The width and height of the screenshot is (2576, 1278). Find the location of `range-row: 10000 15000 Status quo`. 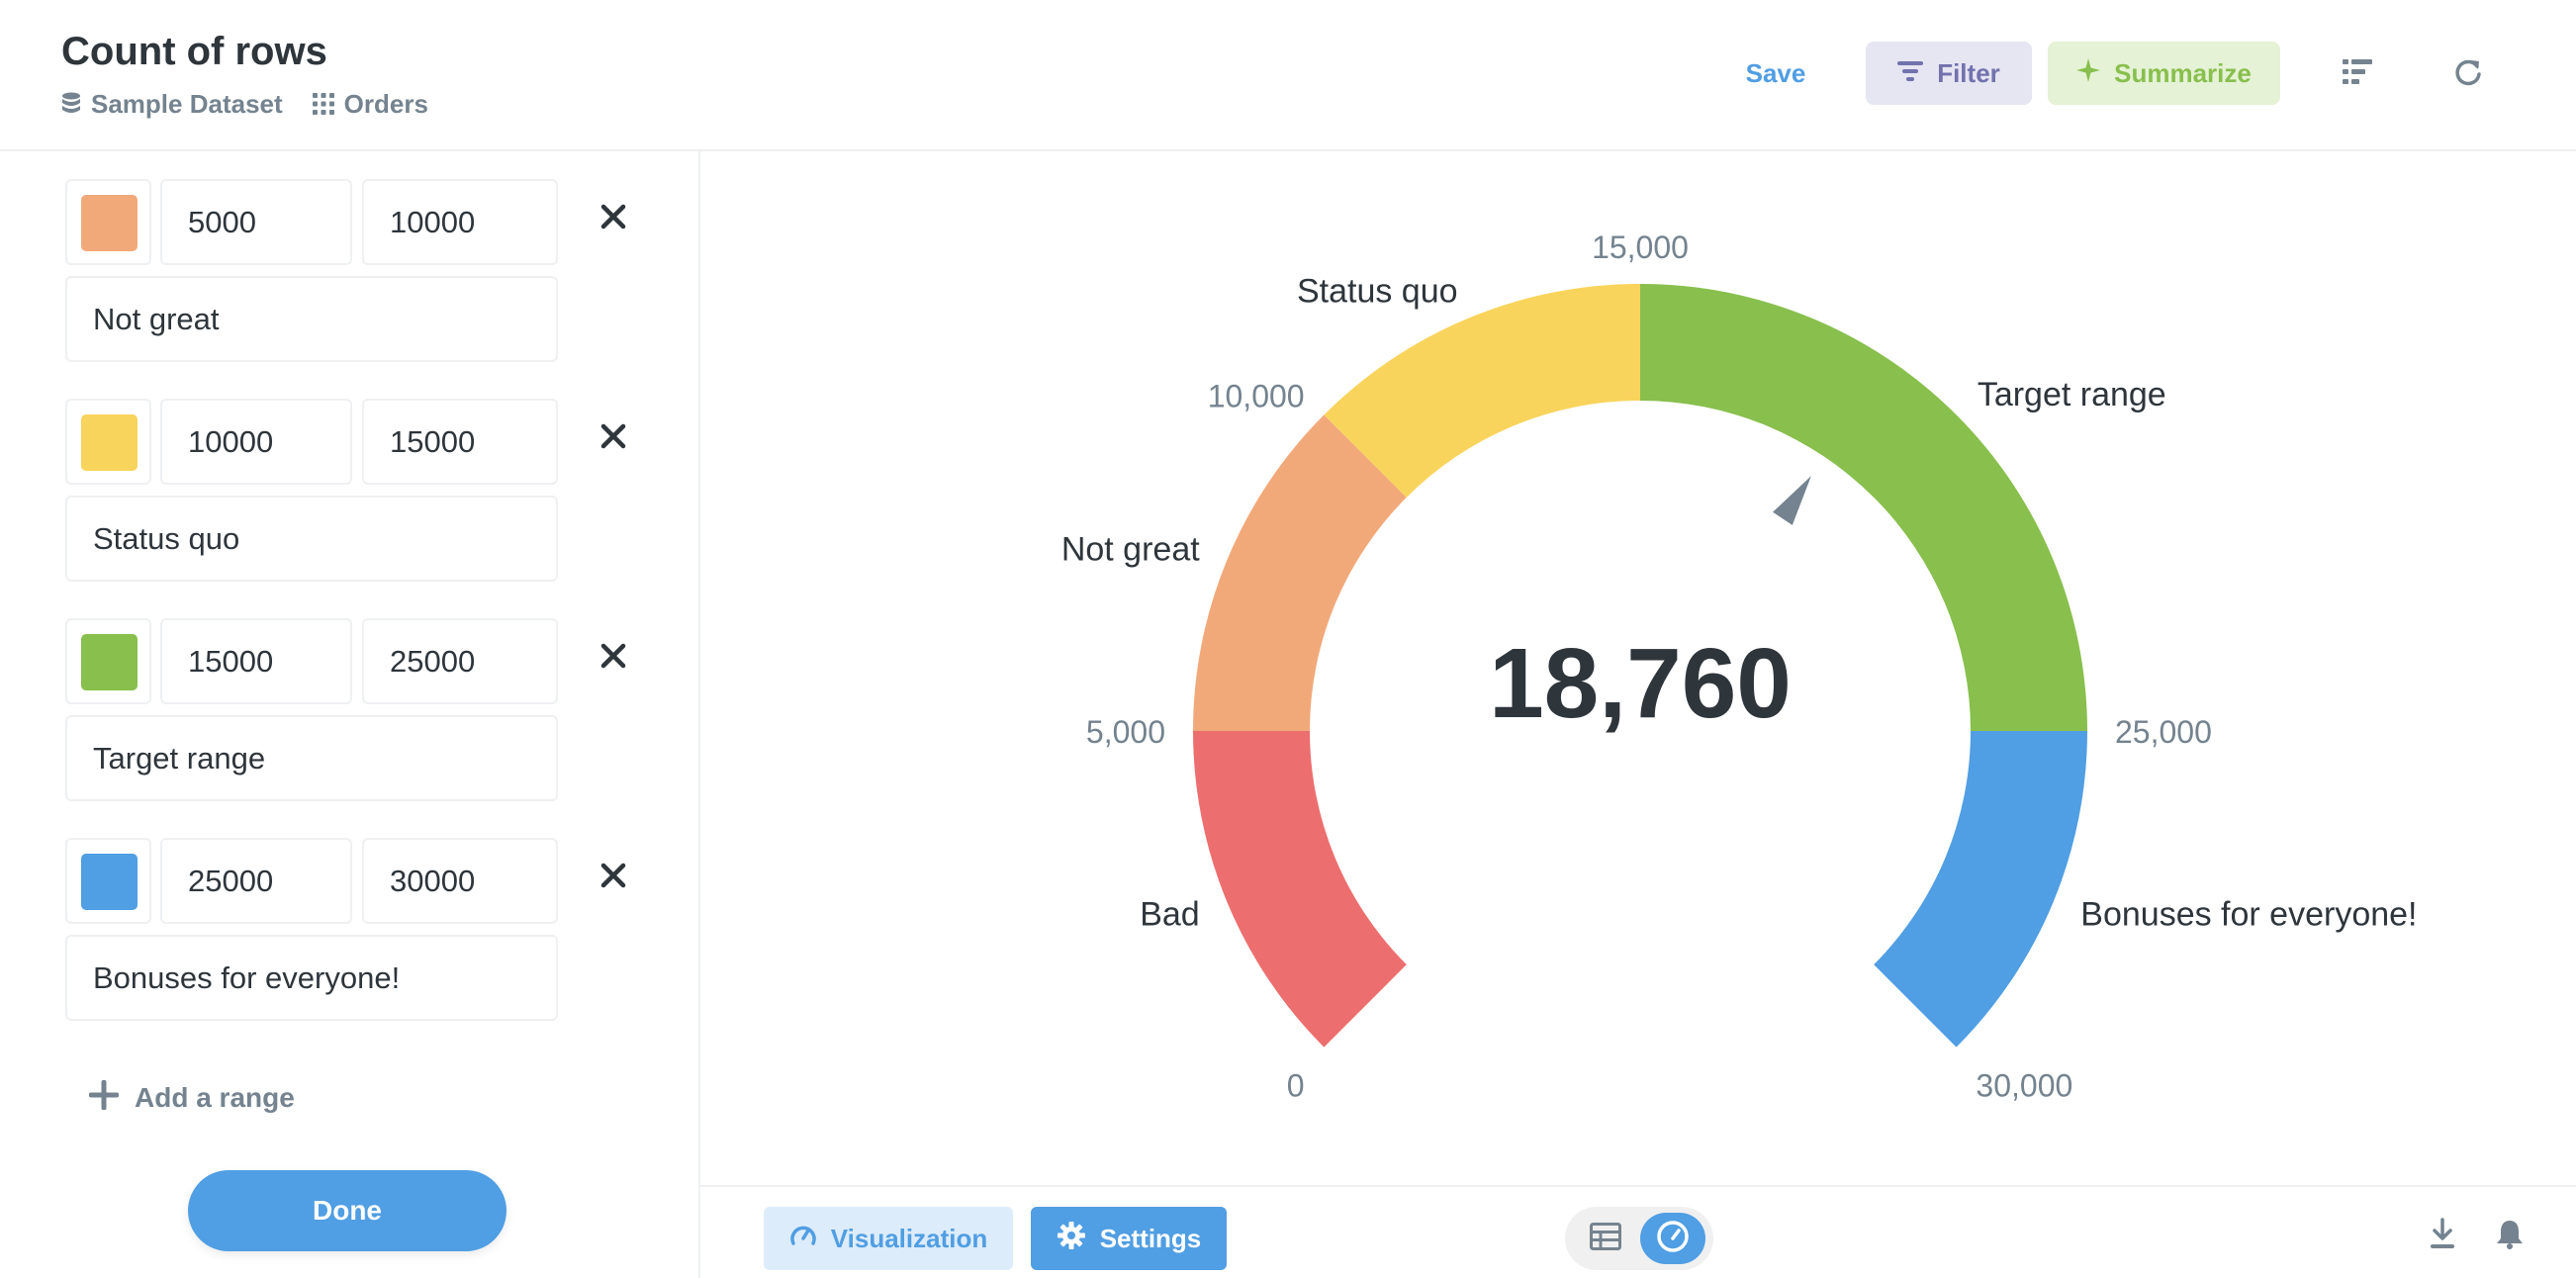

range-row: 10000 15000 Status quo is located at coordinates (362, 496).